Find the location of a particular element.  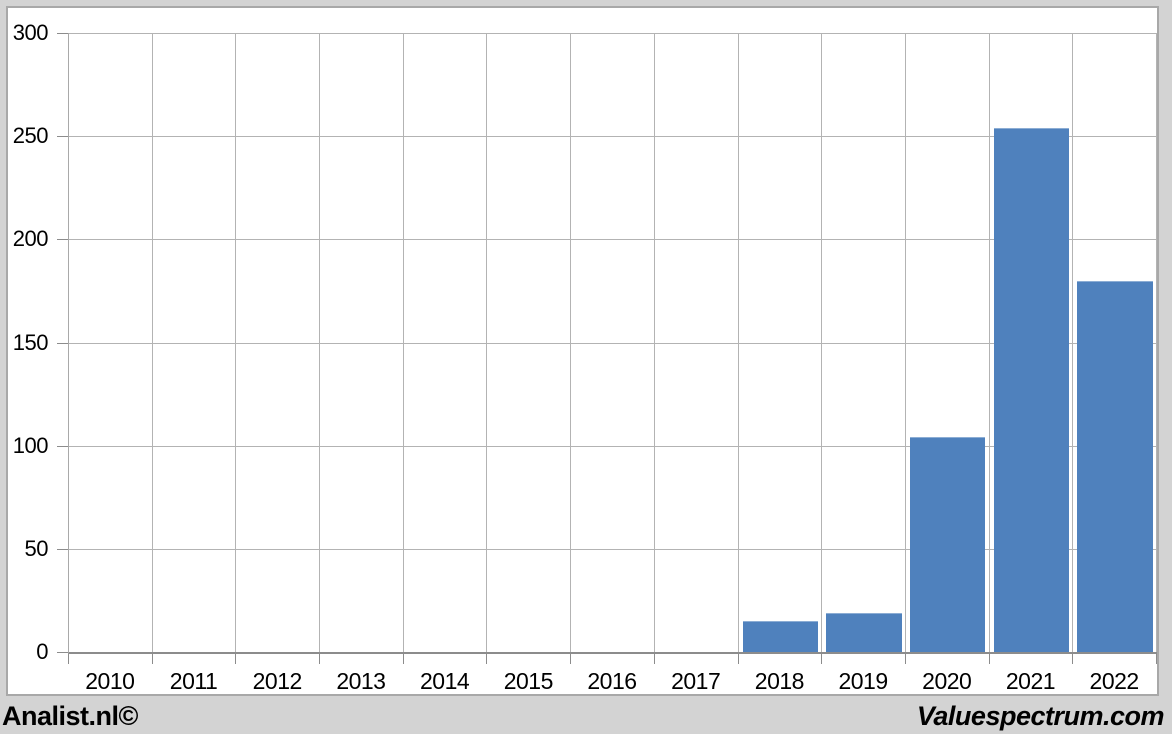

y-tick-label: 250 is located at coordinates (30, 136).